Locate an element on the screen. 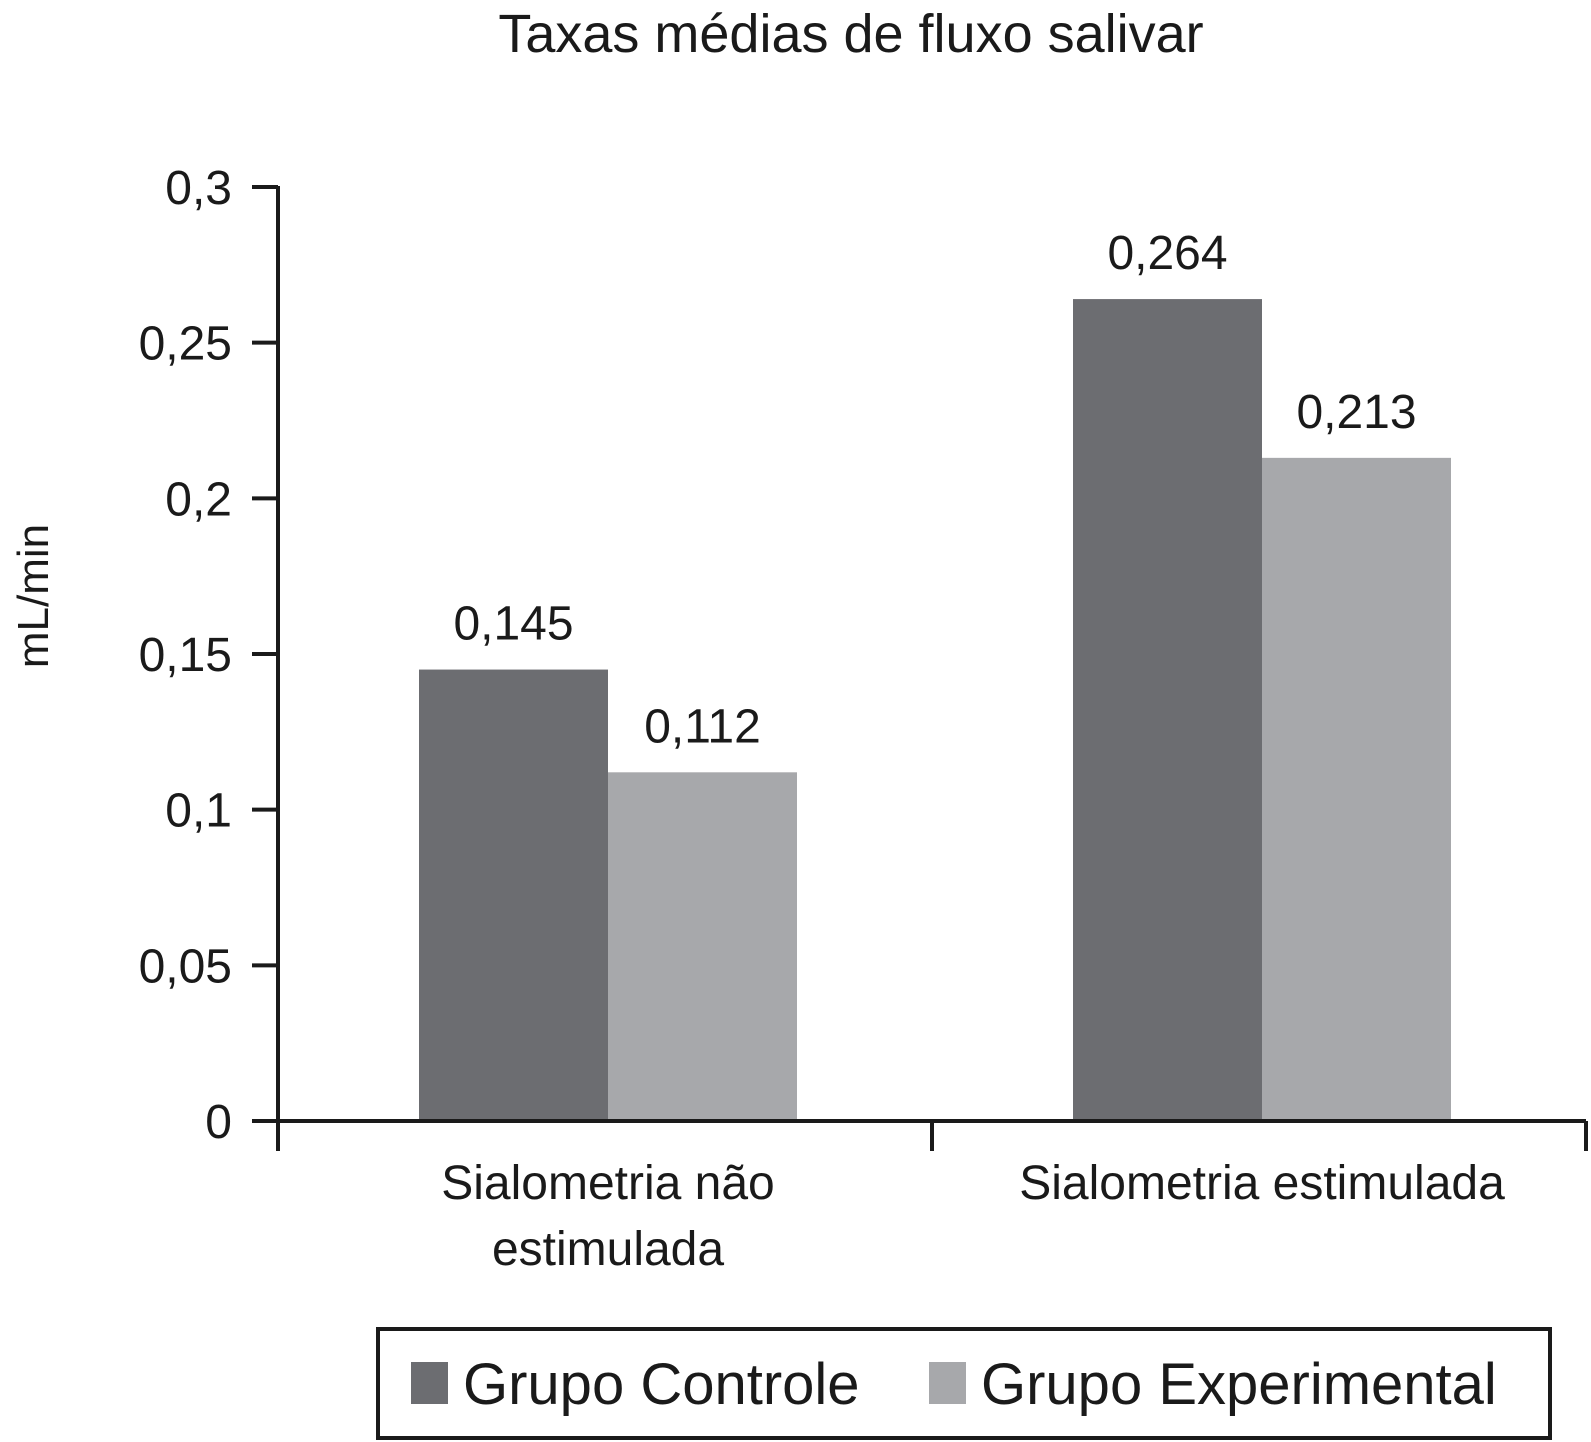 This screenshot has width=1591, height=1442. data-label: 0,145 is located at coordinates (513, 624).